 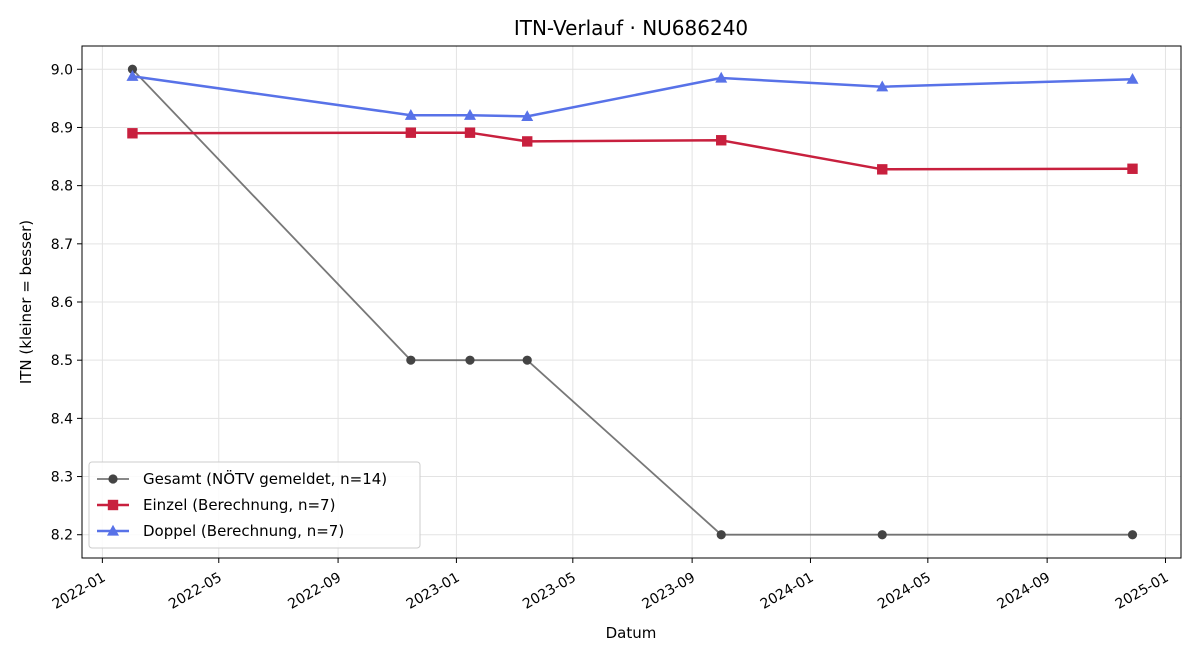 What do you see at coordinates (243, 531) in the screenshot?
I see `legend-label: Doppel (Berechnung, n=7)` at bounding box center [243, 531].